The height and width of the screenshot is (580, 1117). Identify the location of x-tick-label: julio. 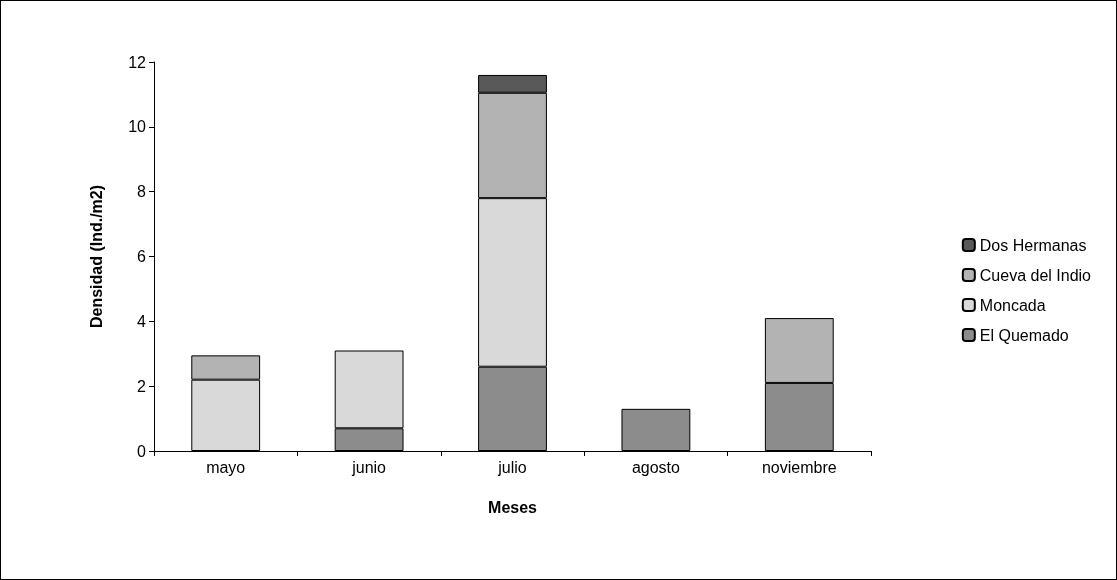
(512, 467).